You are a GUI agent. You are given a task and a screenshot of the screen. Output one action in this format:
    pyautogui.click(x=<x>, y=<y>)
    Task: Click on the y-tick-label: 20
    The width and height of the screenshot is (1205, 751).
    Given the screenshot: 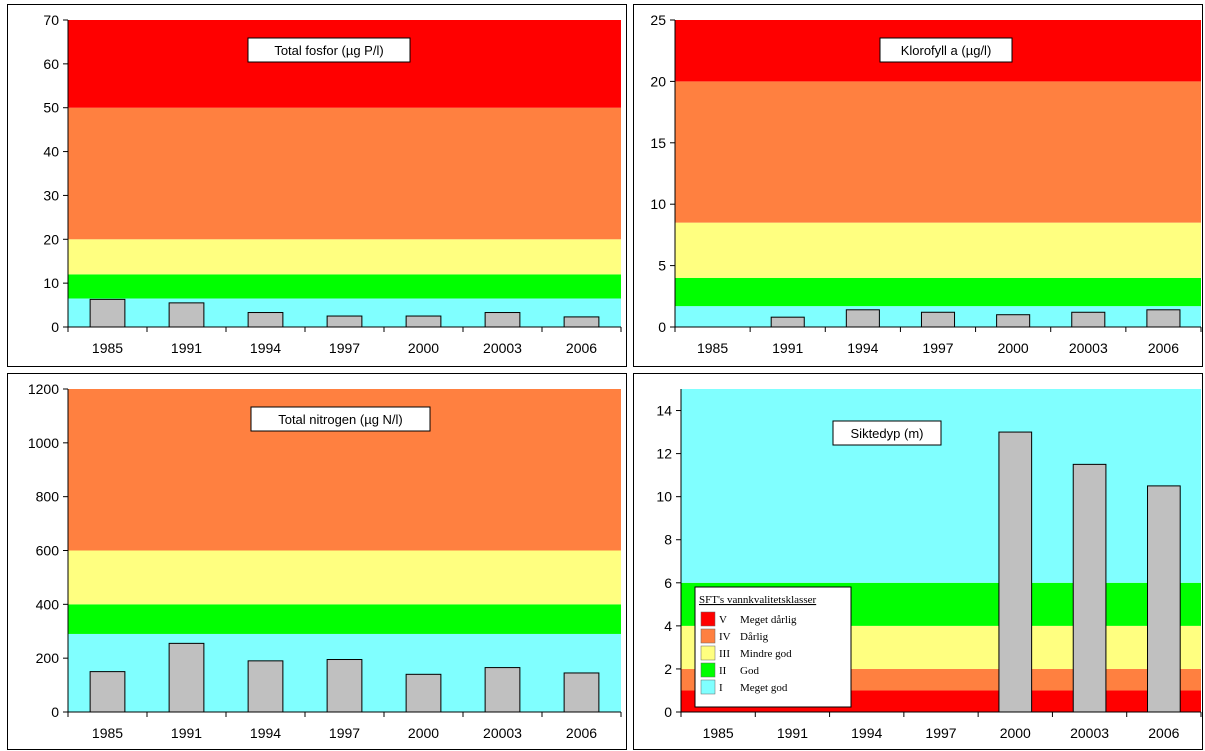 What is the action you would take?
    pyautogui.click(x=51, y=239)
    